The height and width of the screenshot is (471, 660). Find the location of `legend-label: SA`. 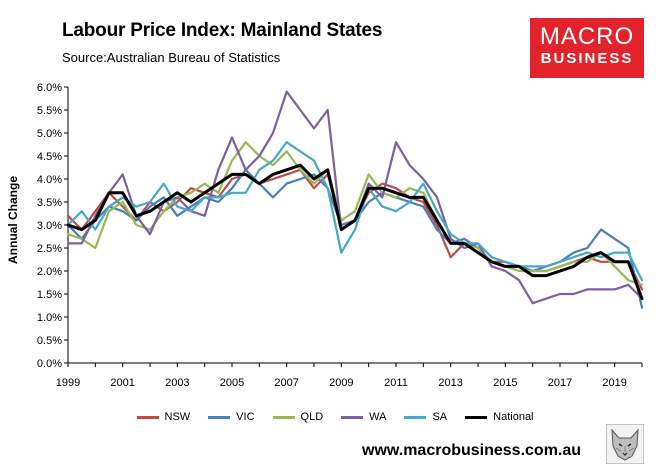

legend-label: SA is located at coordinates (440, 417).